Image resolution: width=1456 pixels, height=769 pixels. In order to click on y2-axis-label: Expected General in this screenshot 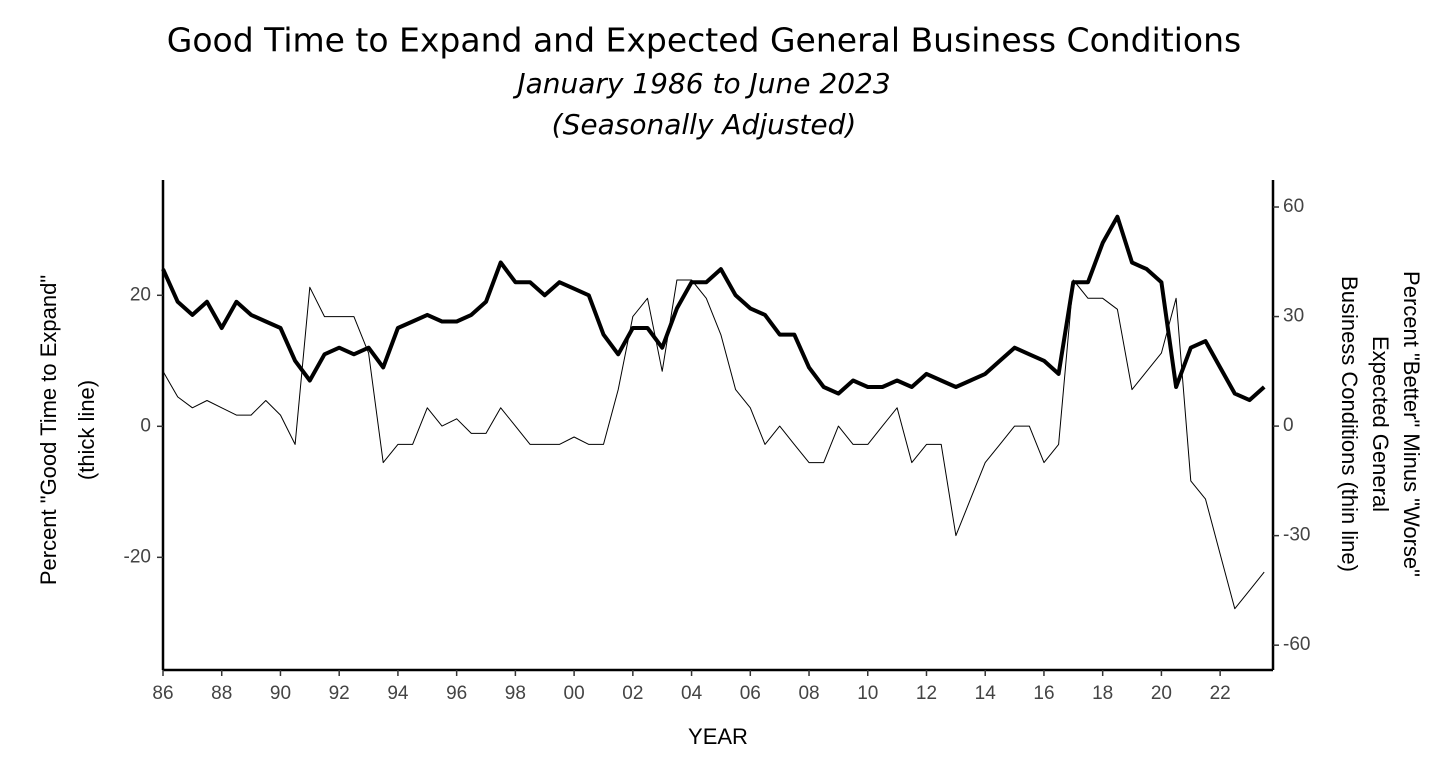, I will do `click(1380, 424)`.